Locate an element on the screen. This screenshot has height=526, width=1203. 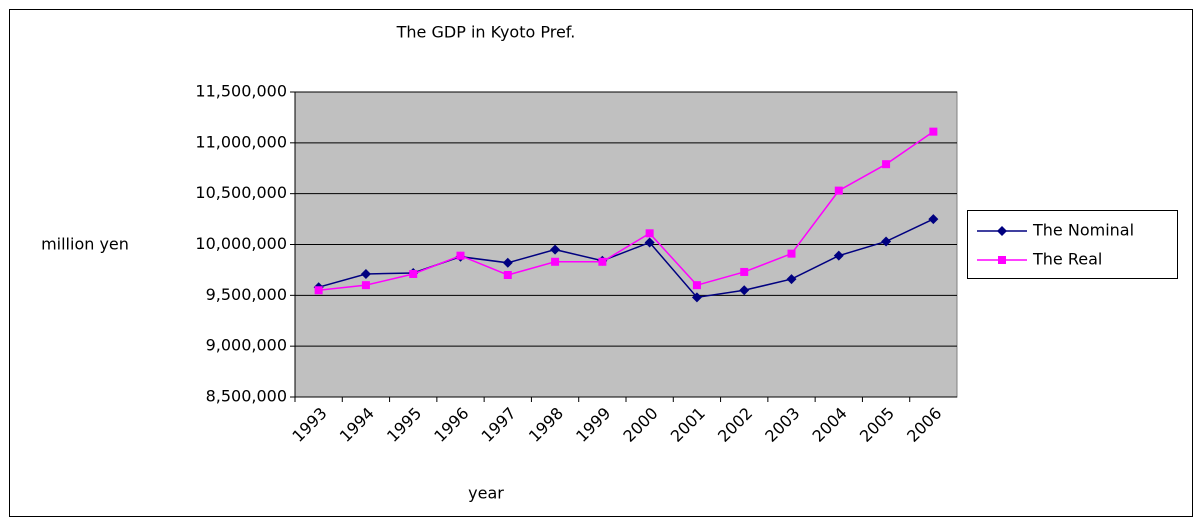
y-tick-label: 10,500,000 is located at coordinates (241, 192).